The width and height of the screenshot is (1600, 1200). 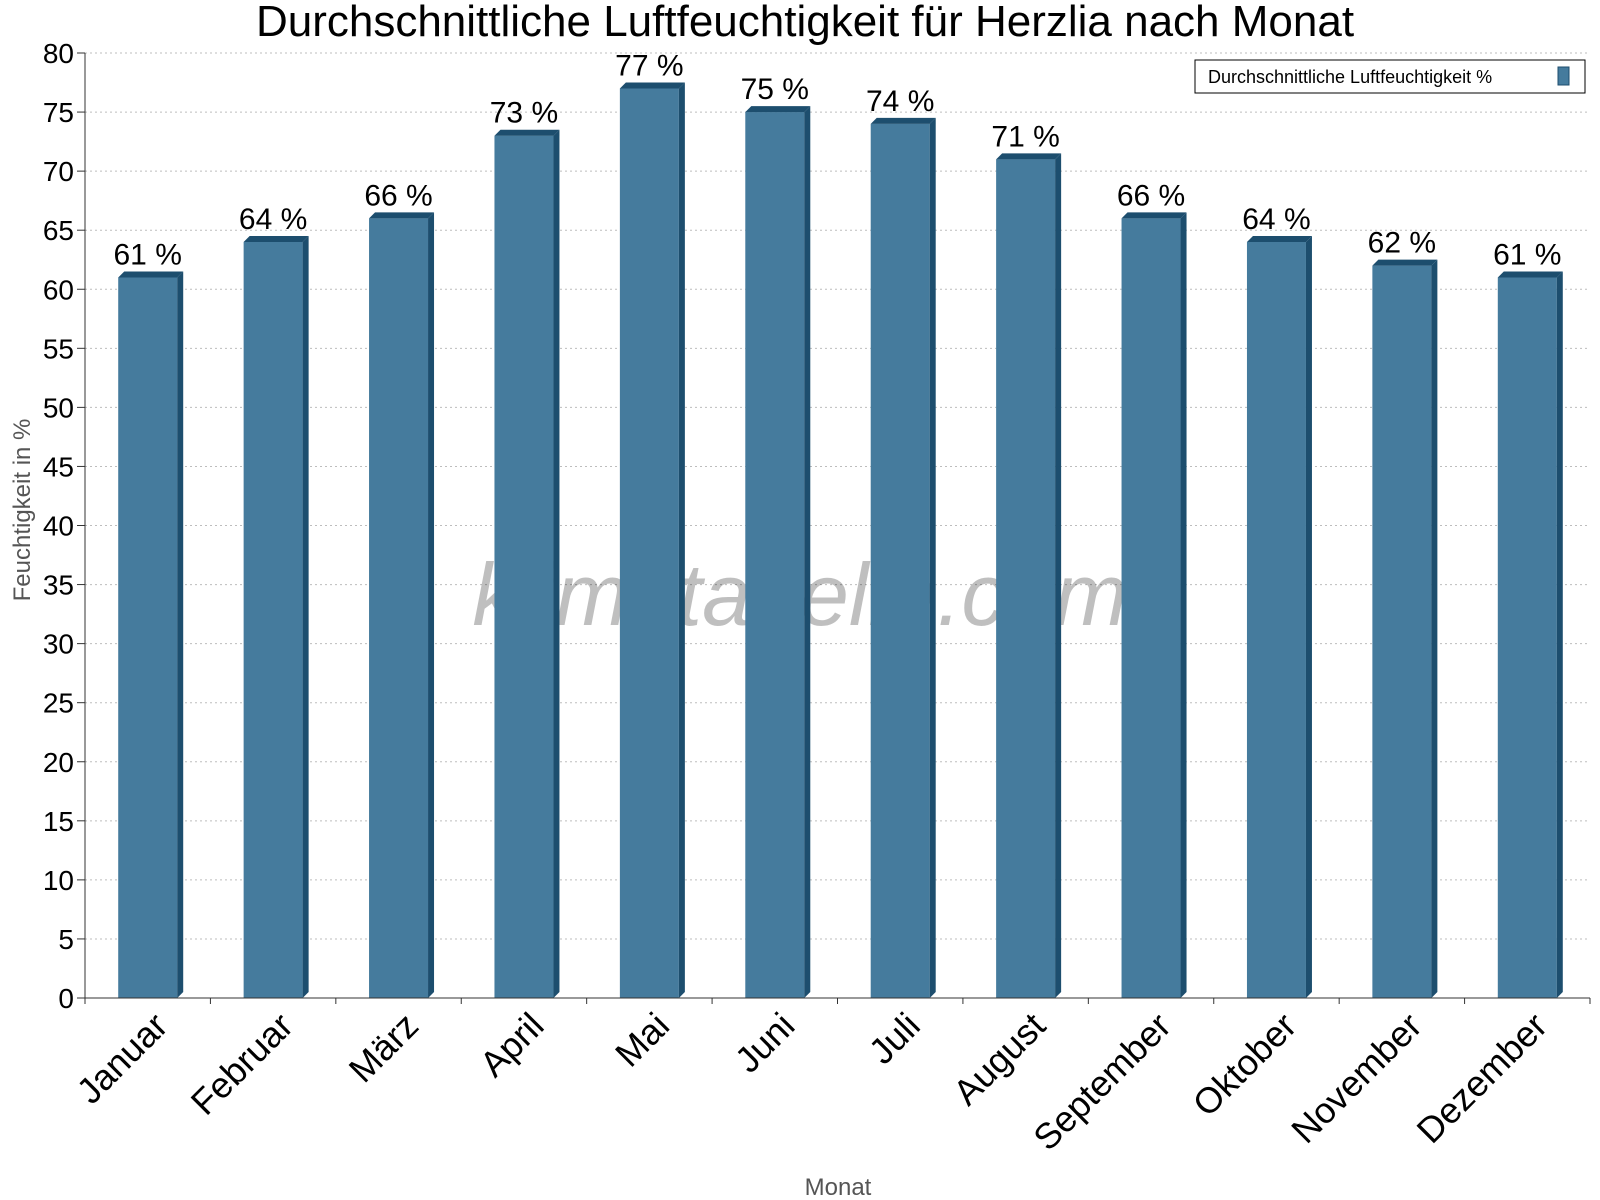 I want to click on y-axis-title: Feuchtigkeit in %, so click(x=22, y=510).